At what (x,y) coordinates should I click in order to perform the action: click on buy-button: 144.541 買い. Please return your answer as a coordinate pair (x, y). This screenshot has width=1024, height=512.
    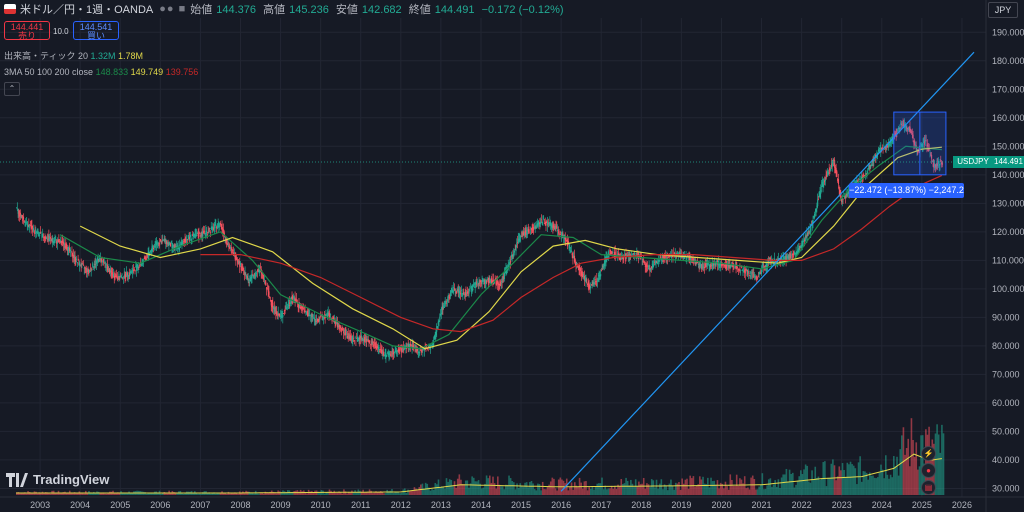
    Looking at the image, I should click on (96, 31).